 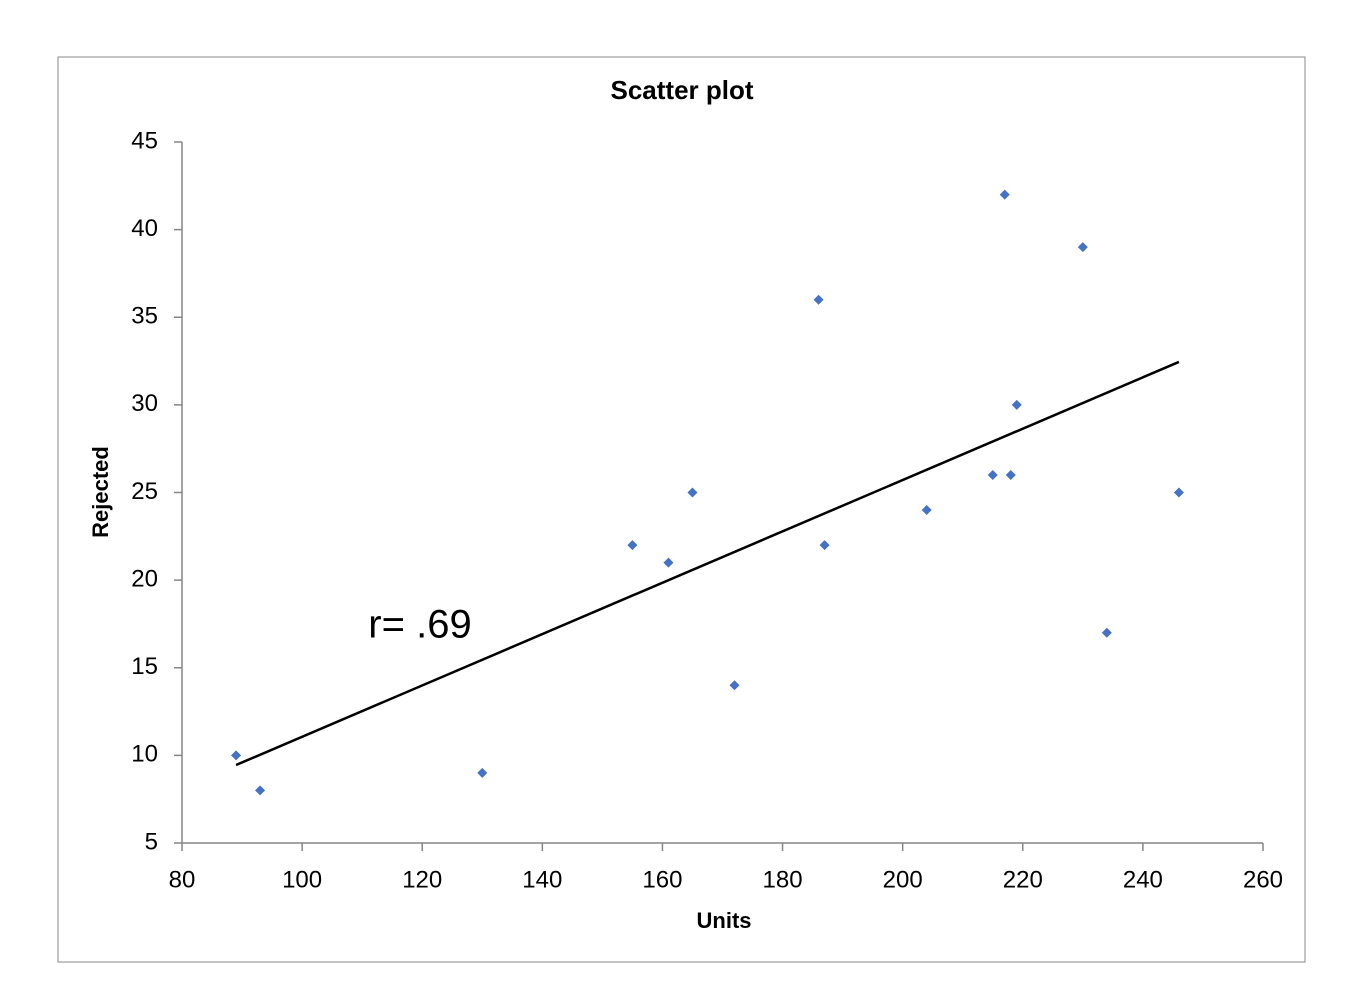 I want to click on y-tick-label: 40, so click(x=144, y=228).